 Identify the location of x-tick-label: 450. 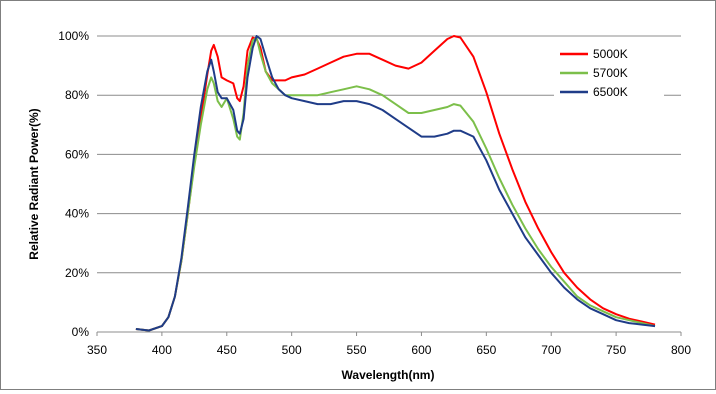
(227, 350).